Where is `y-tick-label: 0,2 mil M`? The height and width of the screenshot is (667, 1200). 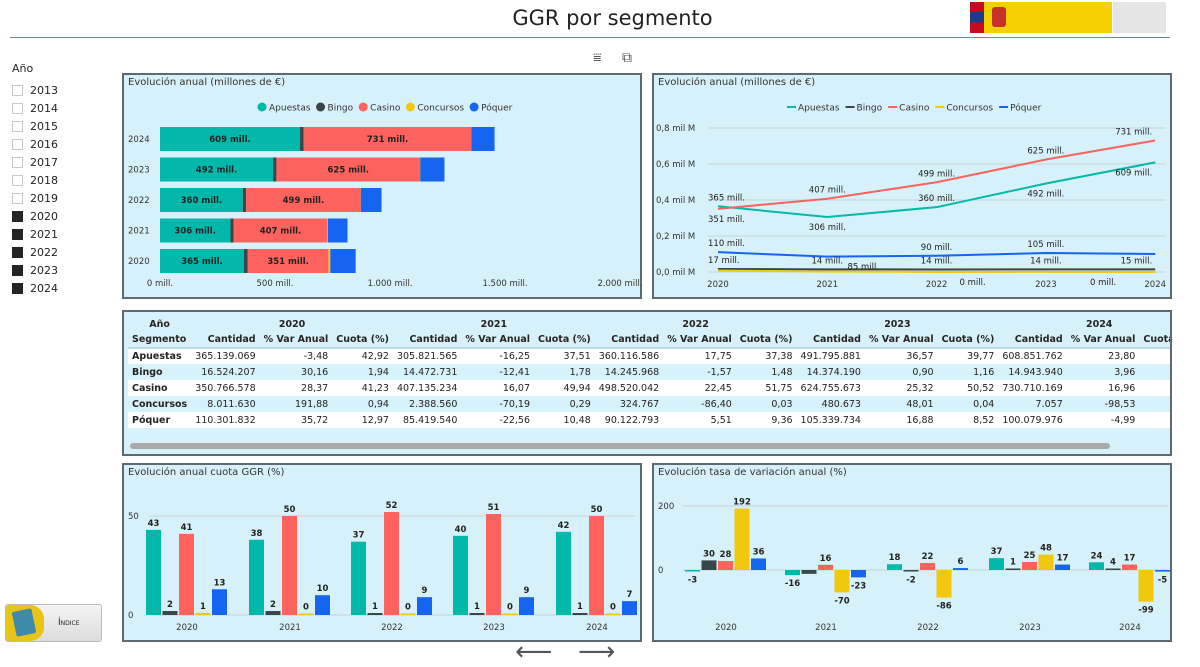 y-tick-label: 0,2 mil M is located at coordinates (675, 237).